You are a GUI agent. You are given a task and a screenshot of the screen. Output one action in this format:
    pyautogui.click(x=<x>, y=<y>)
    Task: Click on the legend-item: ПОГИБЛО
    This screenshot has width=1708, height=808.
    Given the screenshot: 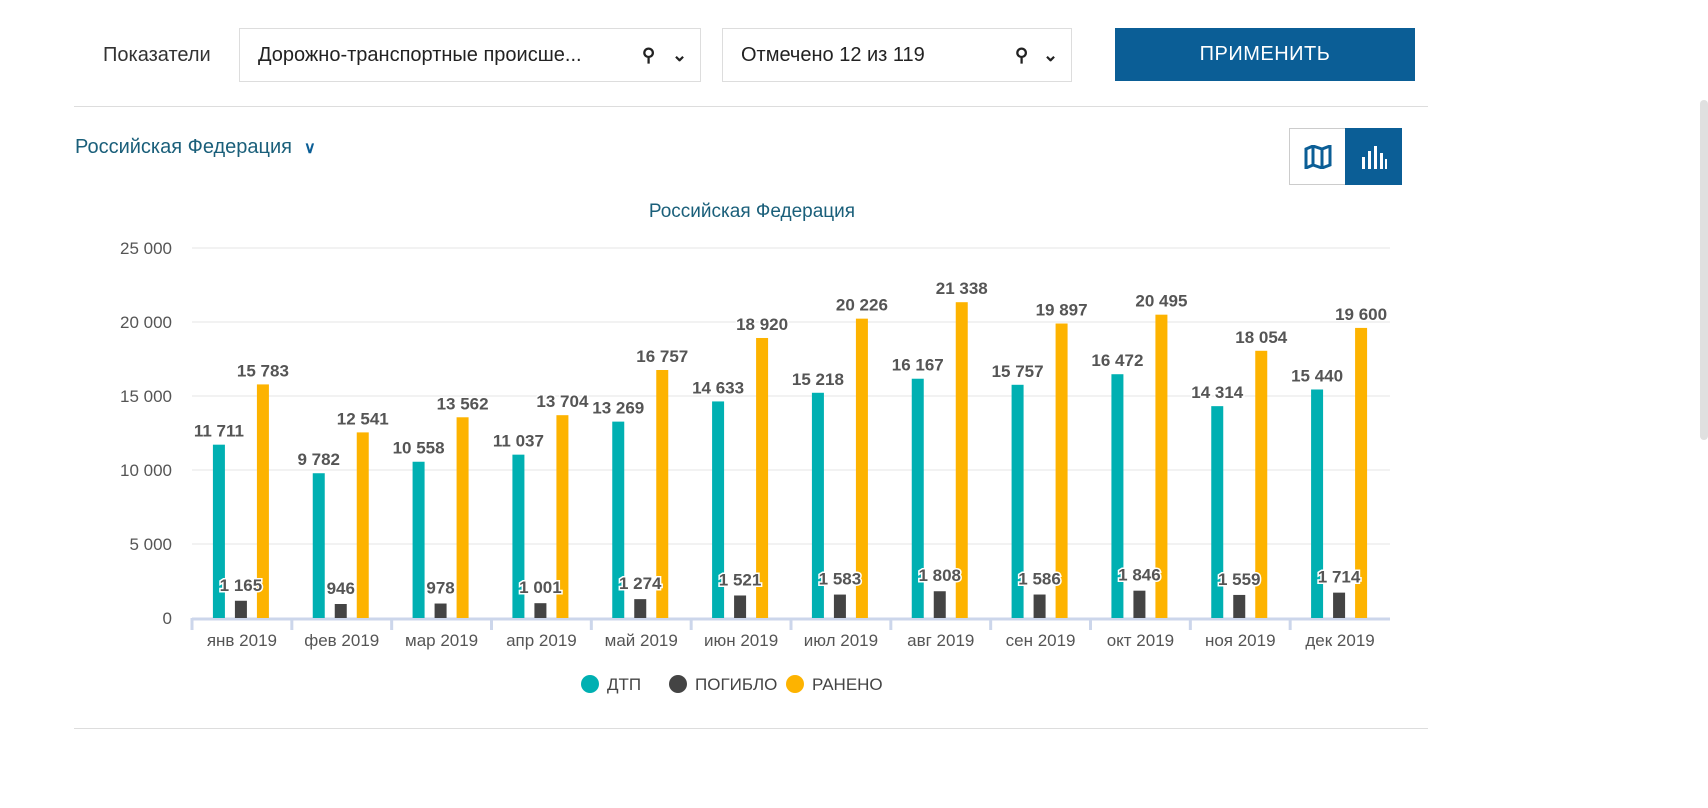 What is the action you would take?
    pyautogui.click(x=736, y=684)
    